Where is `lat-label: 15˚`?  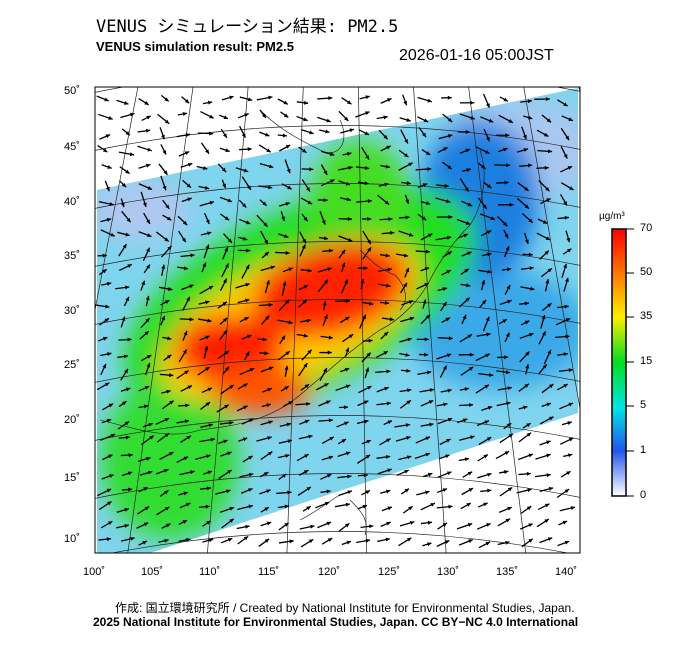
lat-label: 15˚ is located at coordinates (72, 478).